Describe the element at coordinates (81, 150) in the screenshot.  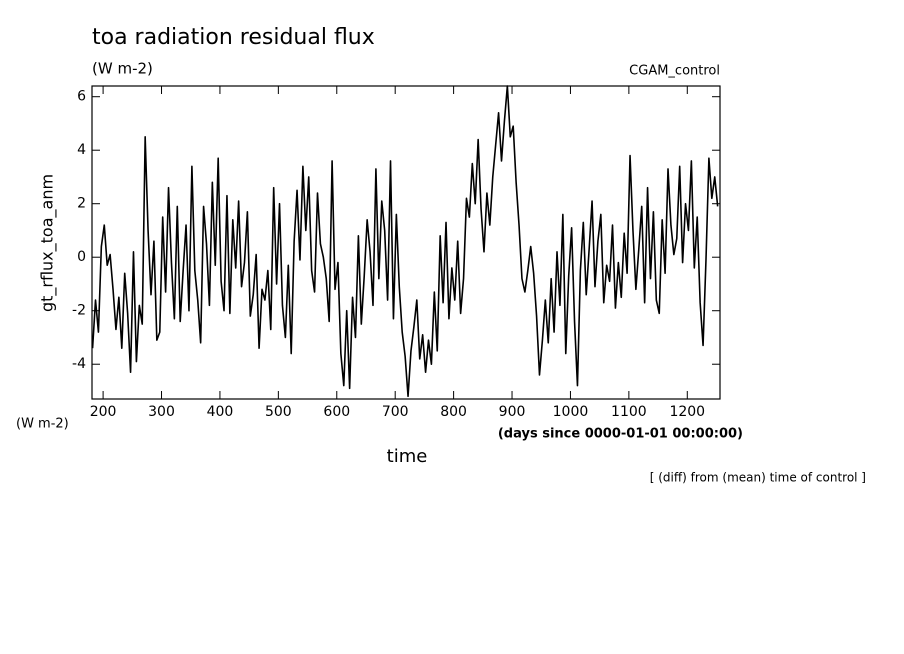
I see `y-tick-label: 4` at that location.